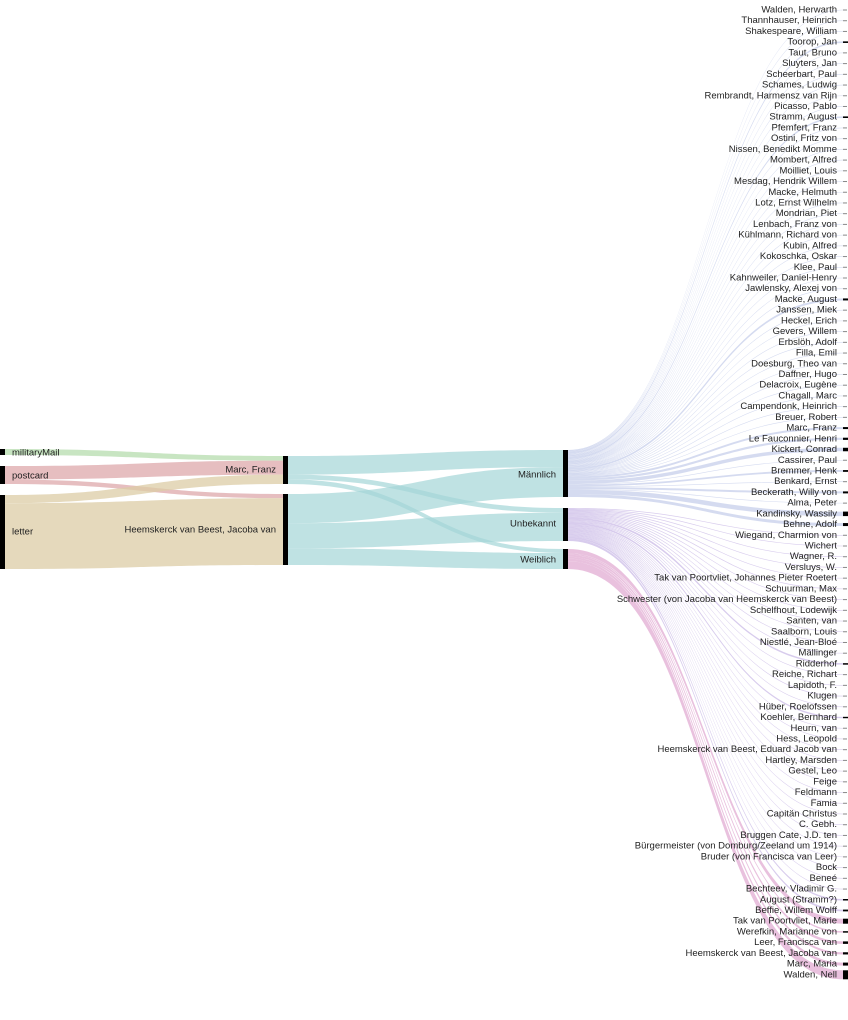 The image size is (848, 1020). Describe the element at coordinates (533, 524) in the screenshot. I see `gender-label-unbekannt: Unbekannt` at that location.